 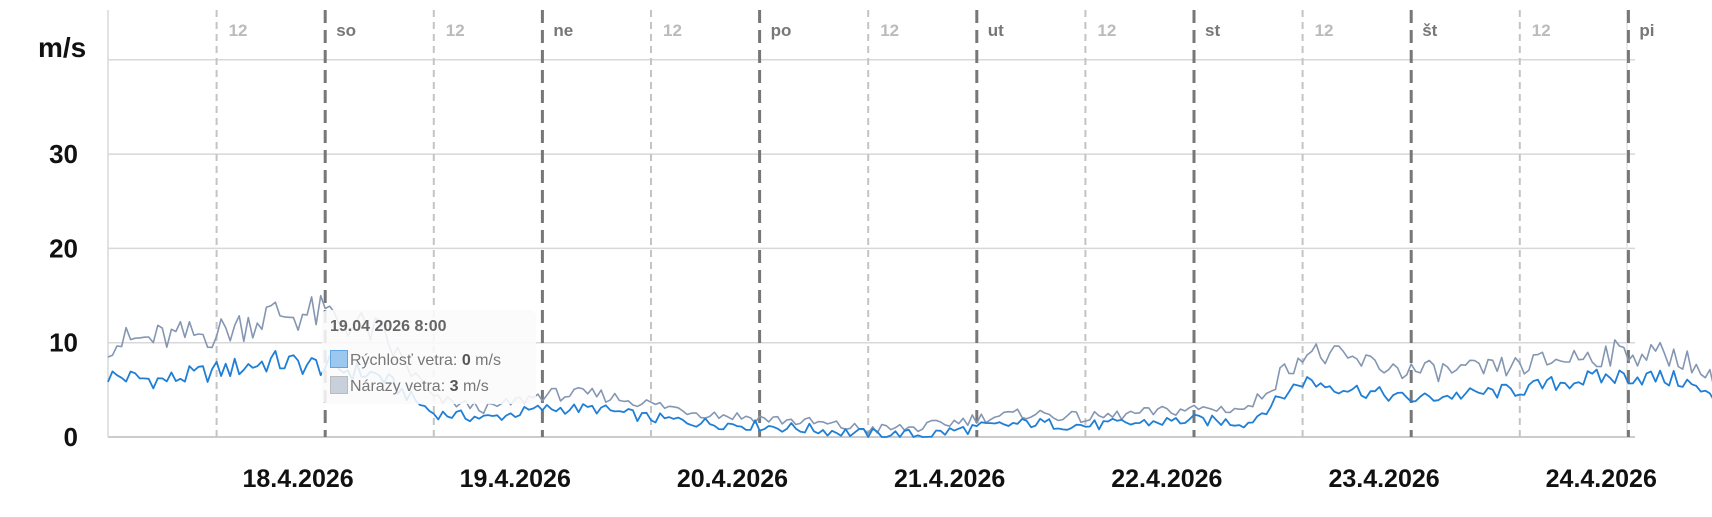 What do you see at coordinates (563, 30) in the screenshot?
I see `day-label-ne: ne` at bounding box center [563, 30].